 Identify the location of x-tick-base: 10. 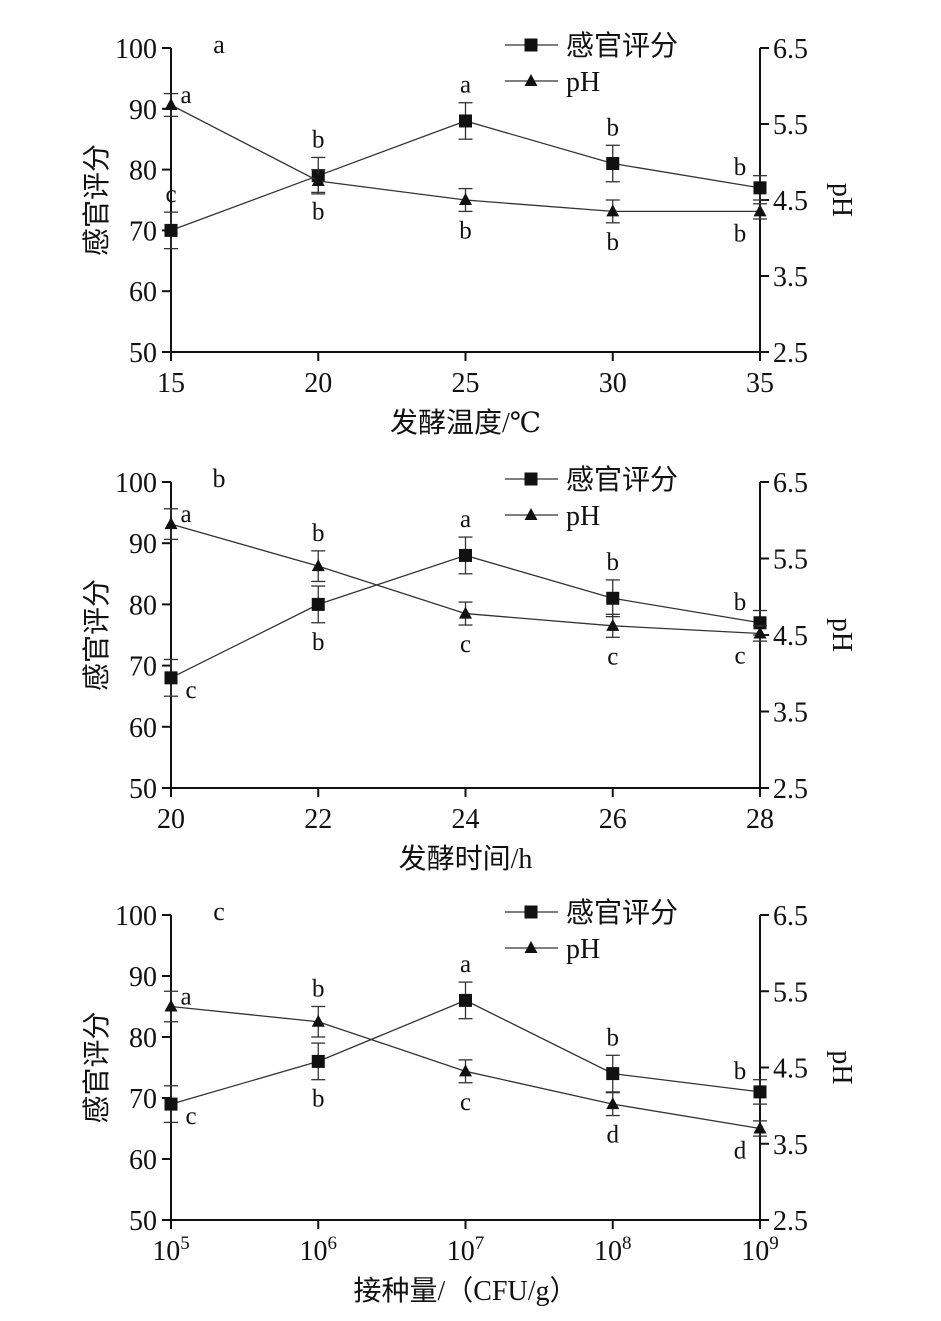
(608, 1251).